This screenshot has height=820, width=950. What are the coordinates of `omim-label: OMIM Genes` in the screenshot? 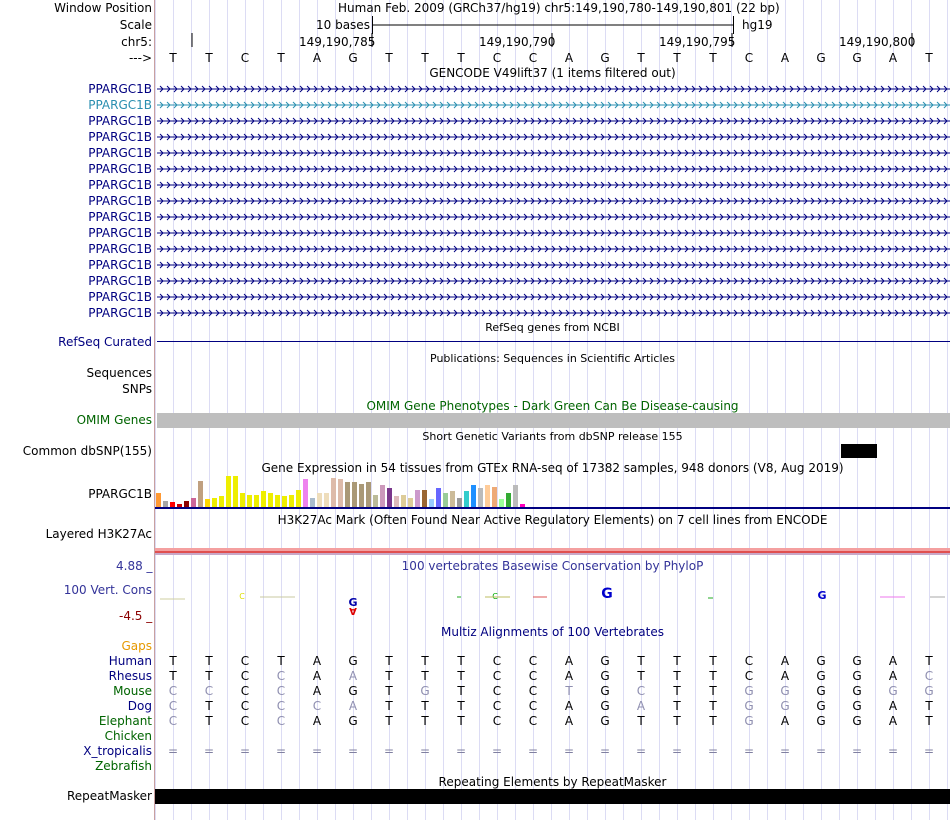 It's located at (114, 420).